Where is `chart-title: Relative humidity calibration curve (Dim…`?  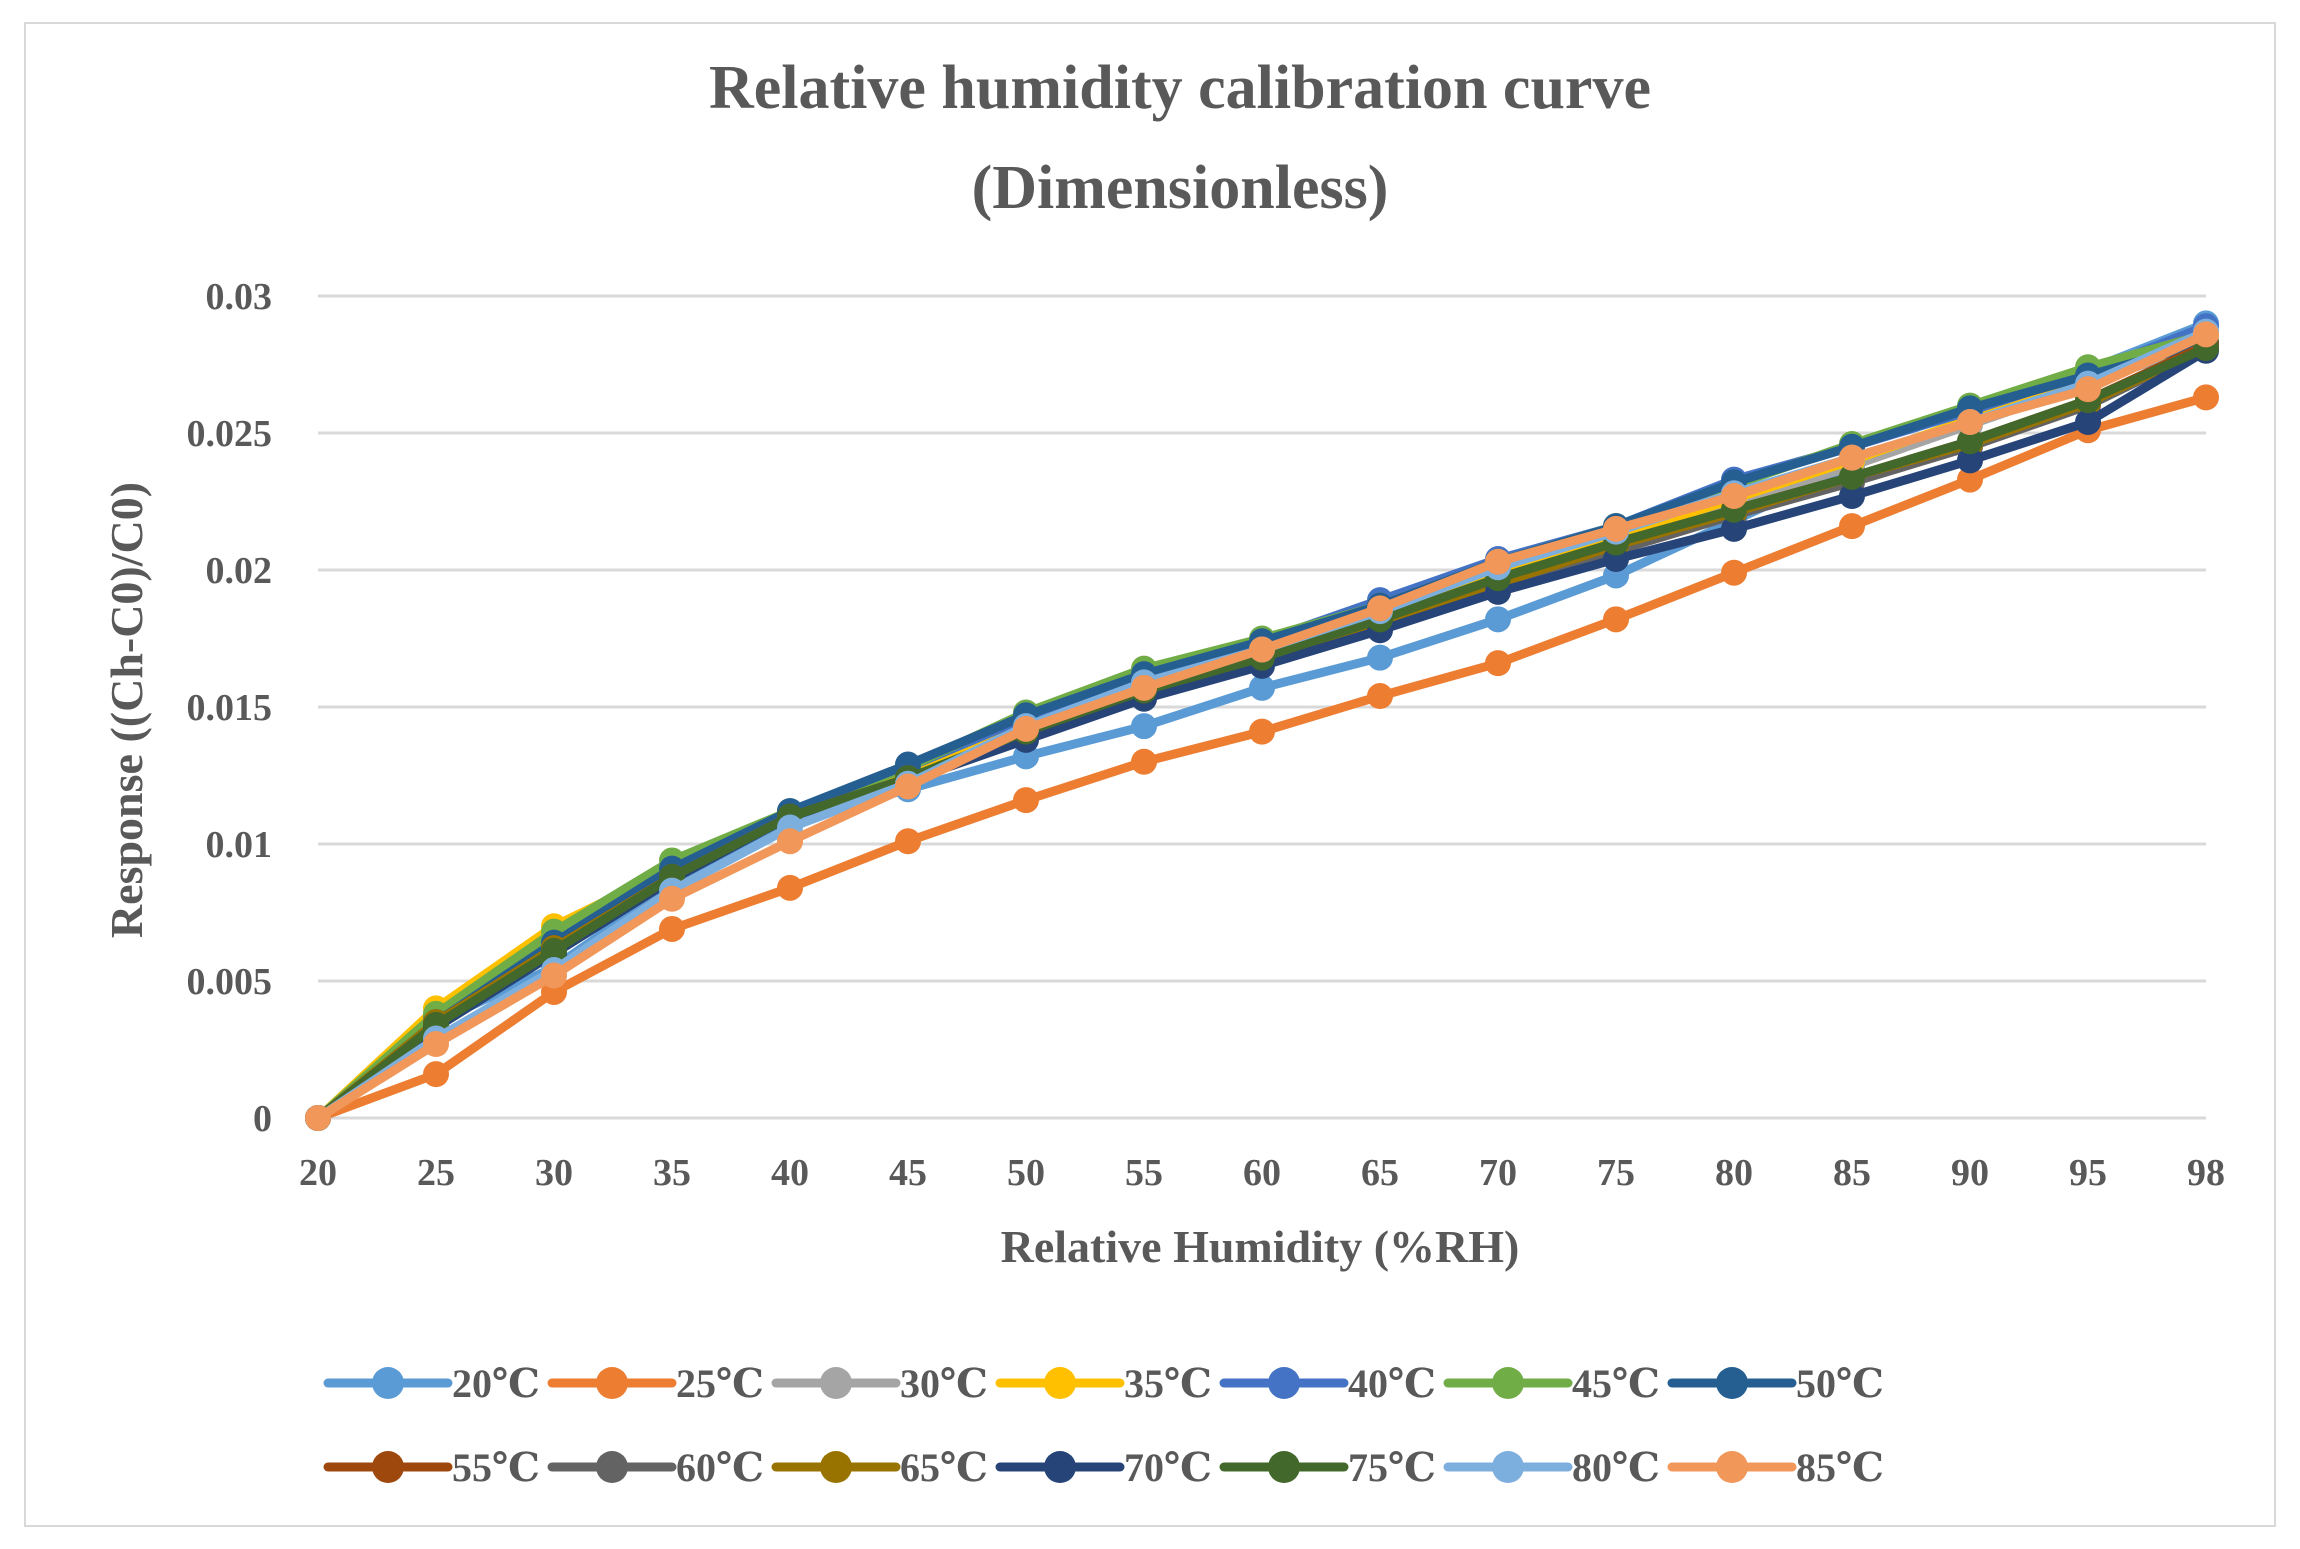
chart-title: Relative humidity calibration curve (Dim… is located at coordinates (1180, 138).